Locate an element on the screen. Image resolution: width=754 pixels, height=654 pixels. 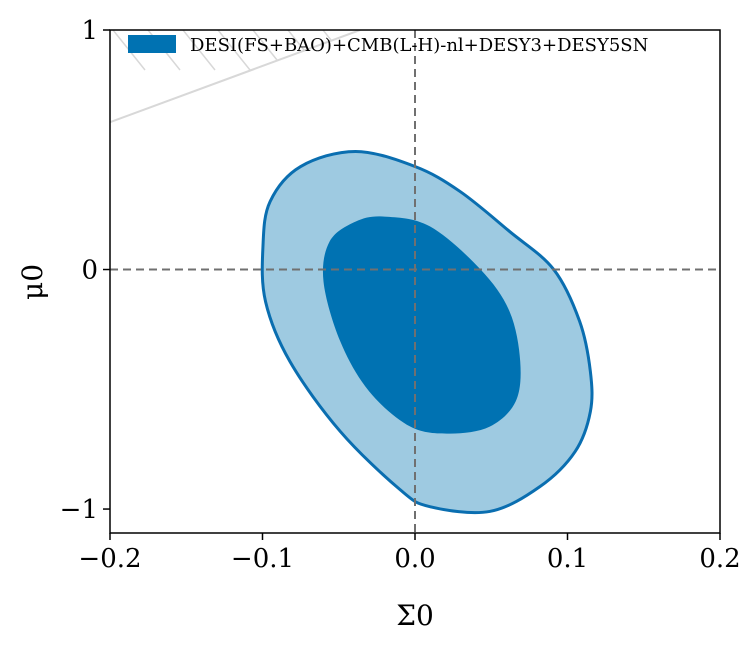
excluded-region-boundary is located at coordinates (235, 77).